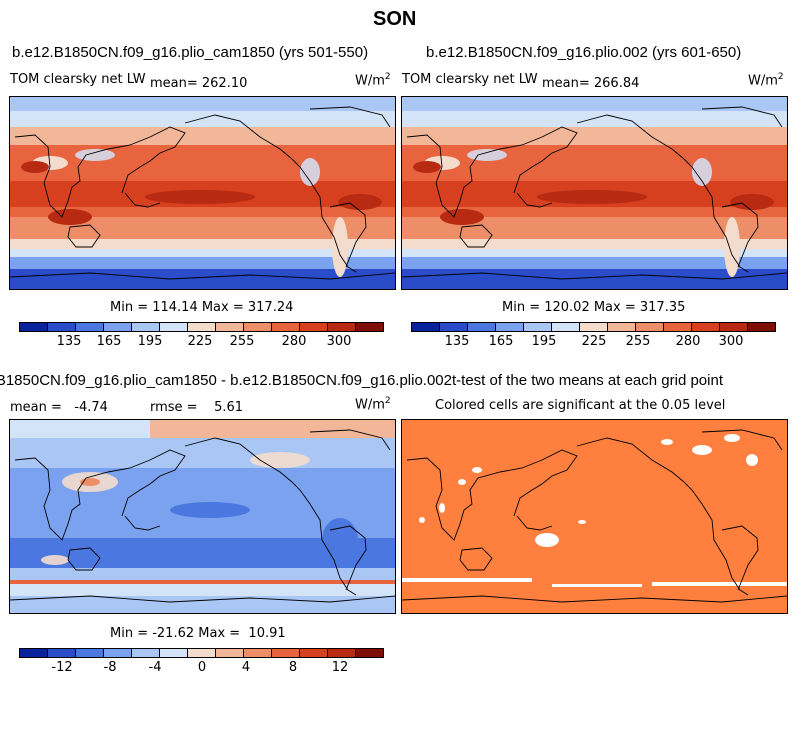 The image size is (795, 733). Describe the element at coordinates (591, 83) in the screenshot. I see `panel2-mean: mean= 266.84` at that location.